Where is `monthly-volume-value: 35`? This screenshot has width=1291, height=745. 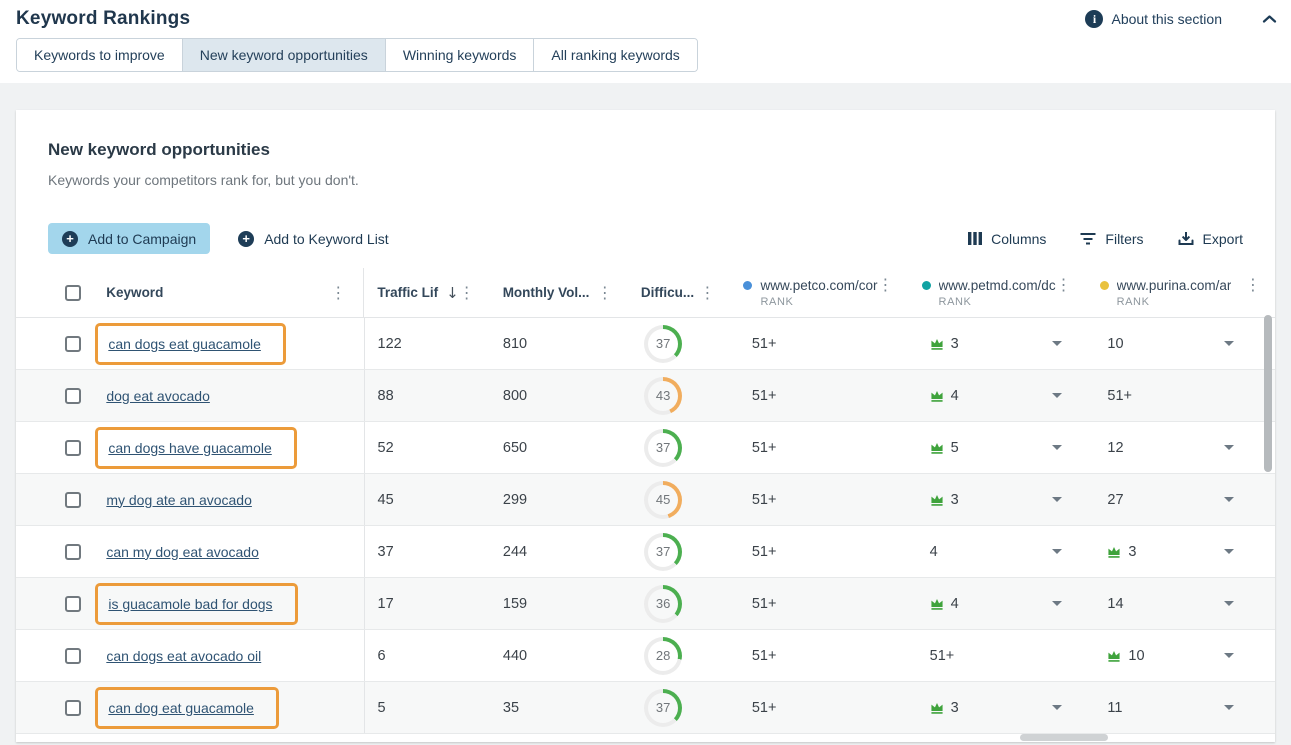
monthly-volume-value: 35 is located at coordinates (511, 707).